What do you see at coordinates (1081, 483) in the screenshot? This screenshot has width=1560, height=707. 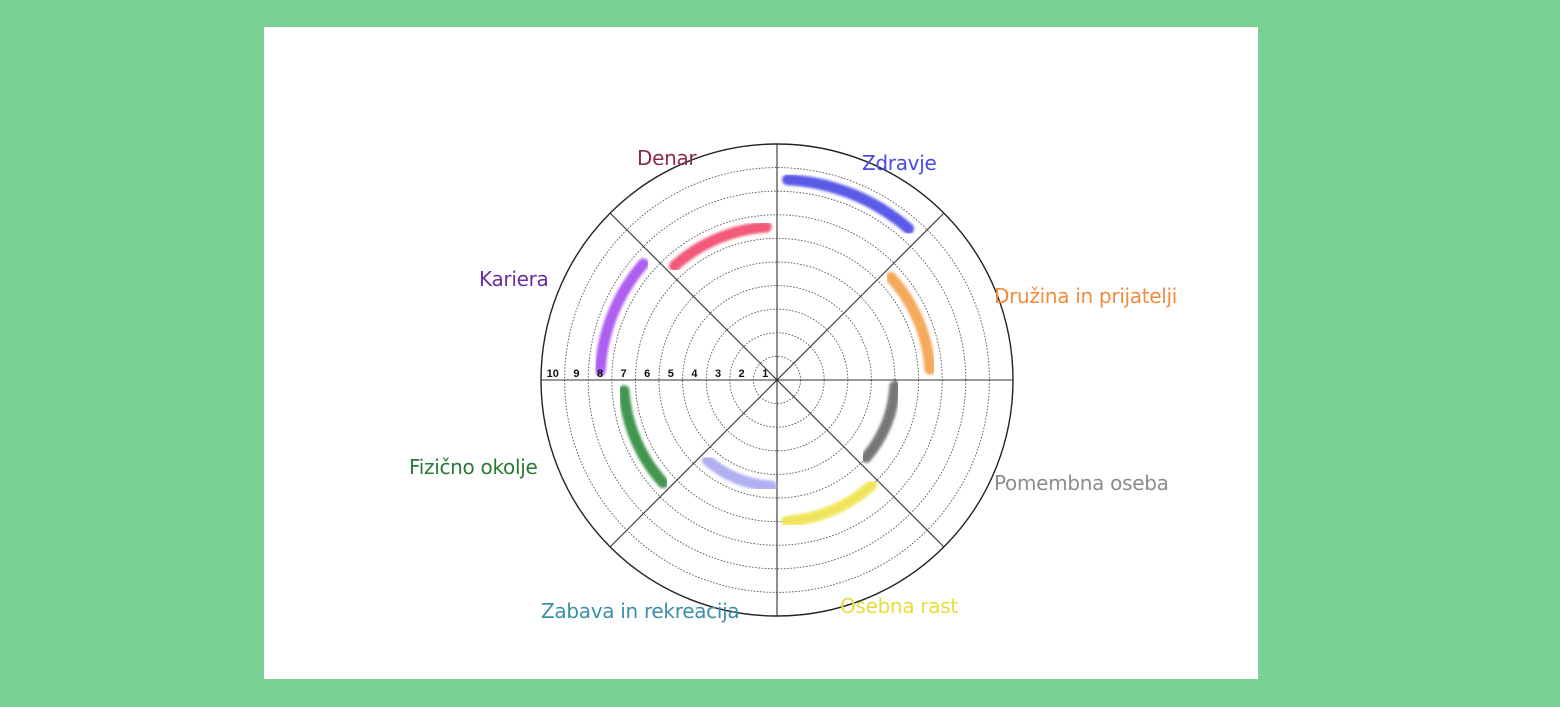 I see `segment-label-pomembna-oseba: Pomembna oseba` at bounding box center [1081, 483].